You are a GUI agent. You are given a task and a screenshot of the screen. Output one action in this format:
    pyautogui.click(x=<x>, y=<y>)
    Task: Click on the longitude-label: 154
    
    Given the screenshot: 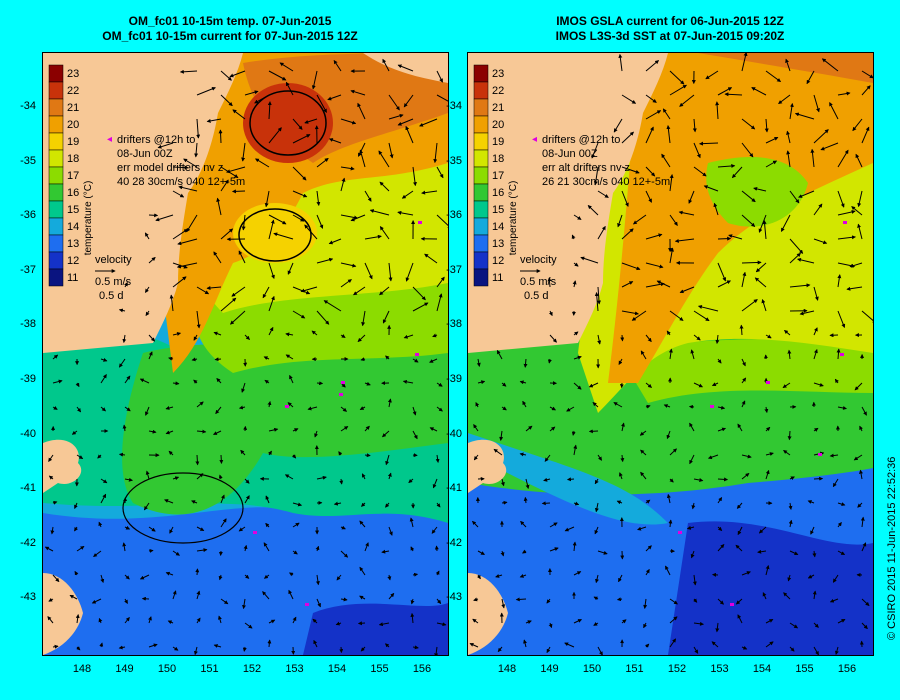 What is the action you would take?
    pyautogui.click(x=762, y=669)
    